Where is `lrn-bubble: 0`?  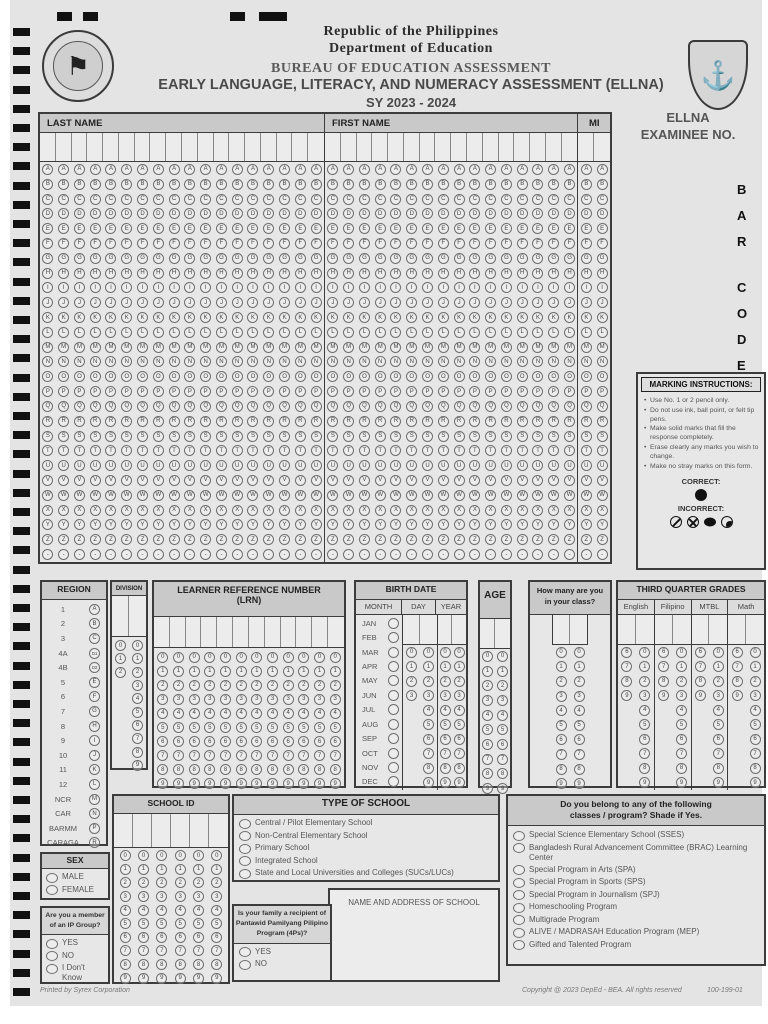
lrn-bubble: 0 is located at coordinates (272, 657).